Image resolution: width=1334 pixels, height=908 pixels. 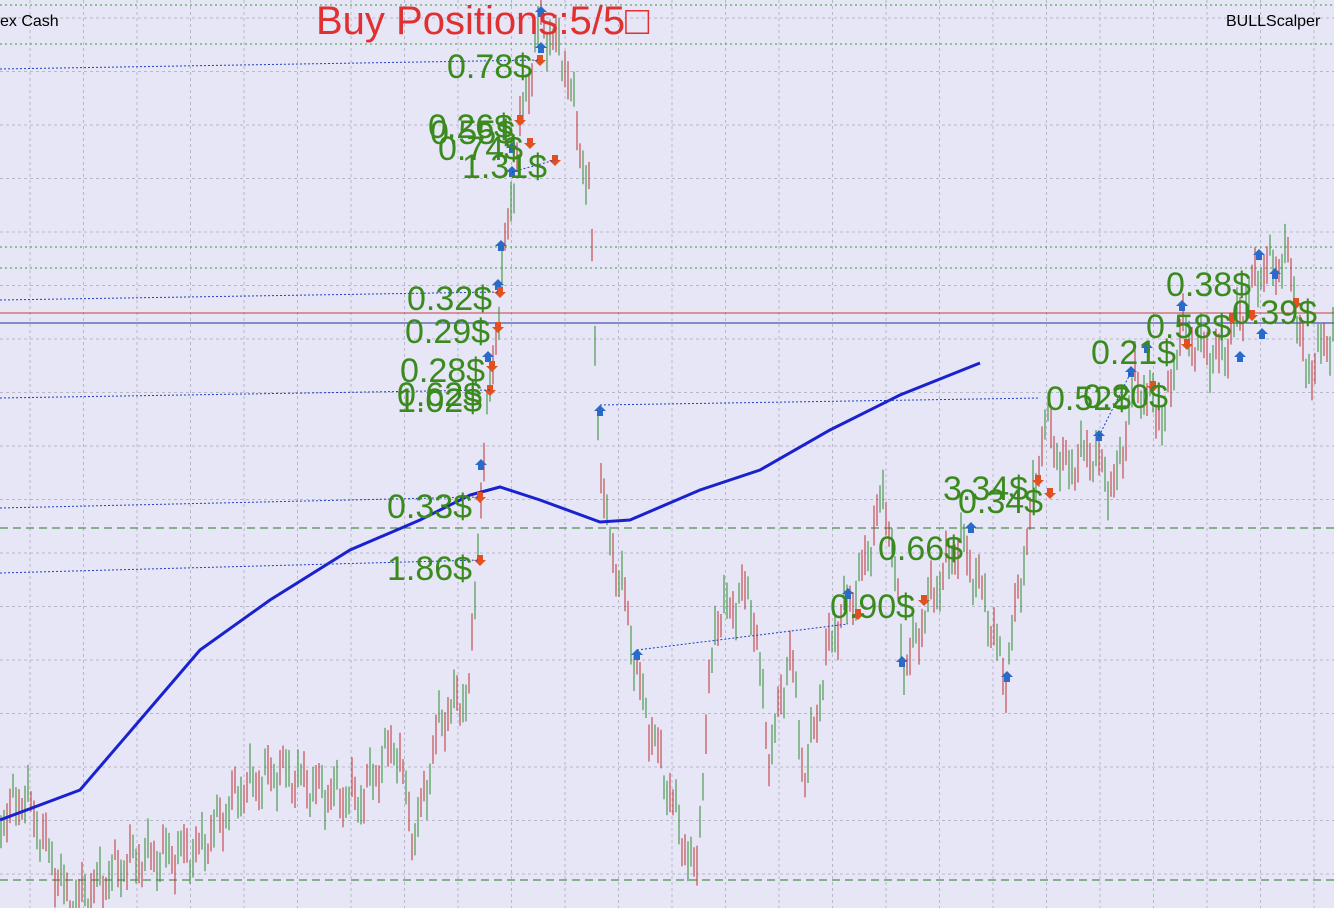 I want to click on profit-label: 0.21$, so click(x=1133, y=353).